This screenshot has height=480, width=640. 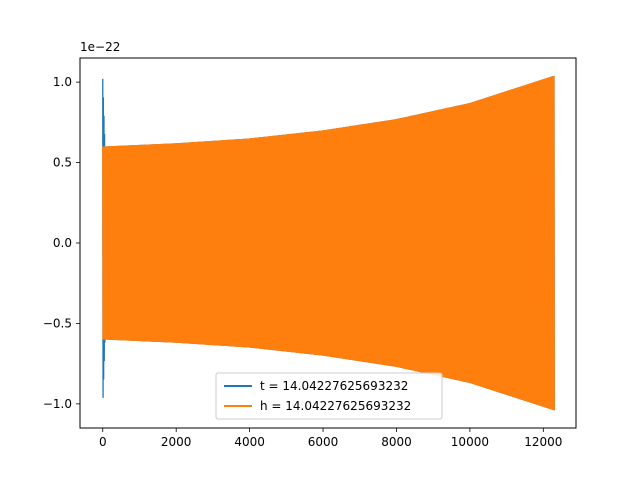 I want to click on x-tick-label: 12000, so click(x=543, y=442).